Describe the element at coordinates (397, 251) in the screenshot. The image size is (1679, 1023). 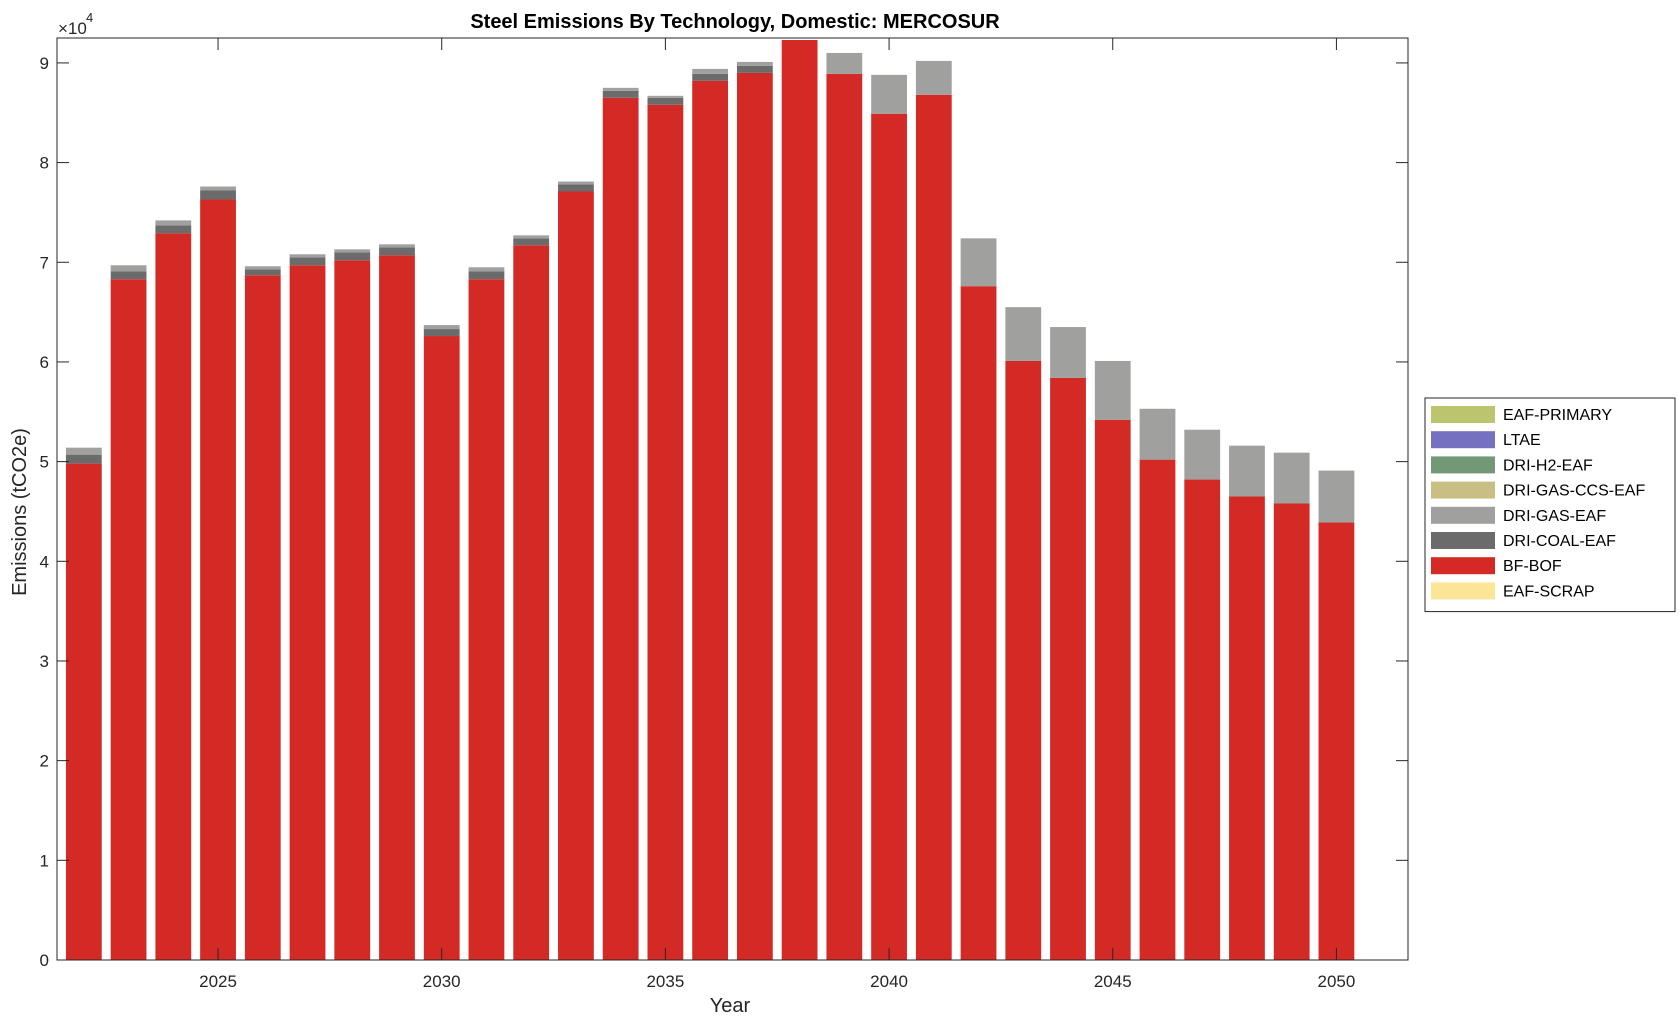
I see `bar-dri-coal-eaf-2029` at that location.